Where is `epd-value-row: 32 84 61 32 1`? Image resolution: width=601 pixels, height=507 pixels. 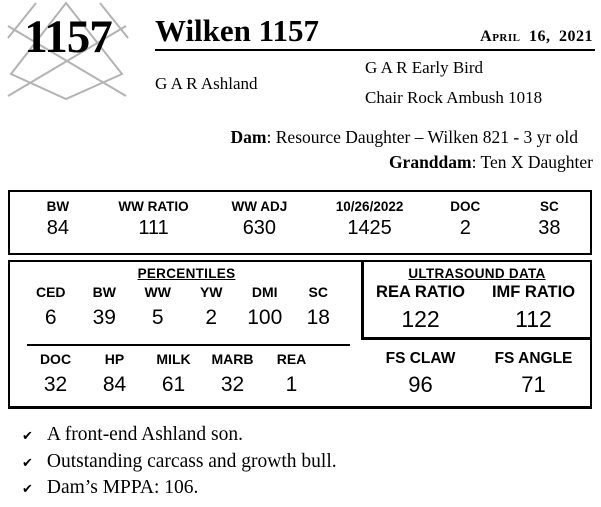
epd-value-row: 32 84 61 32 1 is located at coordinates (186, 385).